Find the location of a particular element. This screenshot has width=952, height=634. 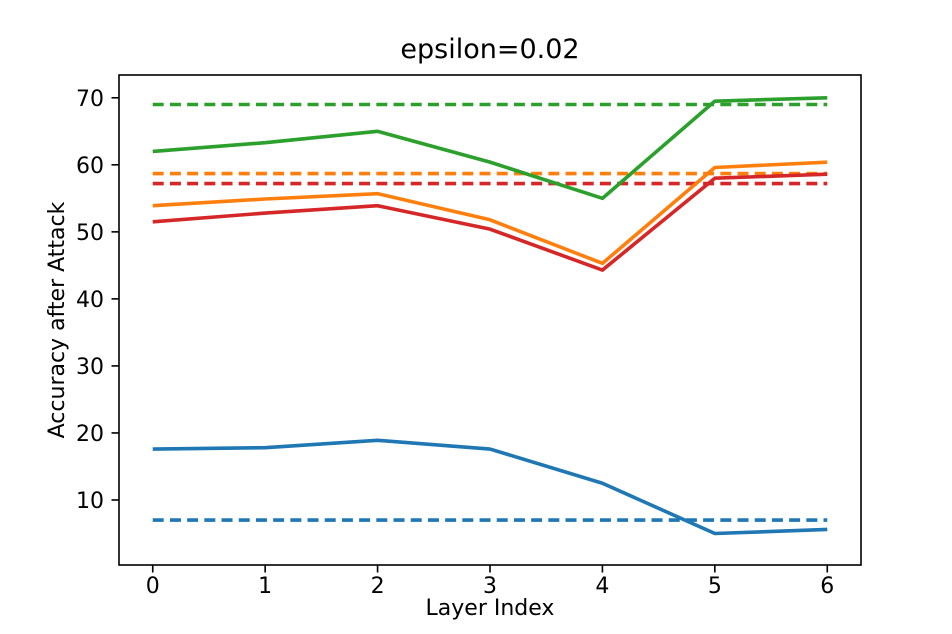

chart-title: epsilon=0.02 is located at coordinates (489, 49).